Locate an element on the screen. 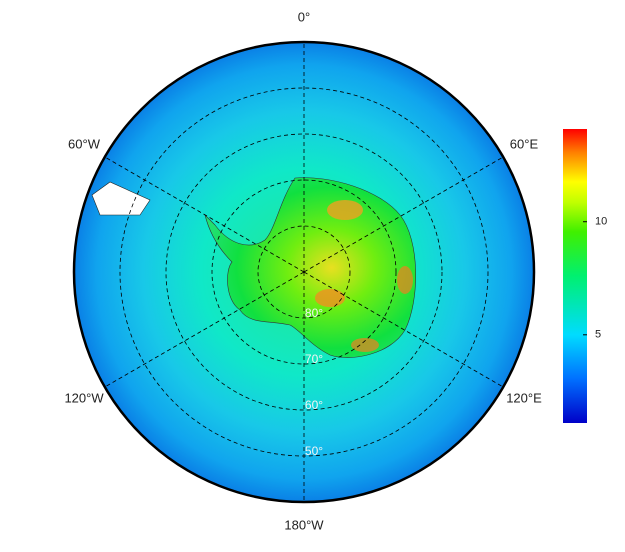 The height and width of the screenshot is (552, 625). parallel-label: 80° is located at coordinates (314, 313).